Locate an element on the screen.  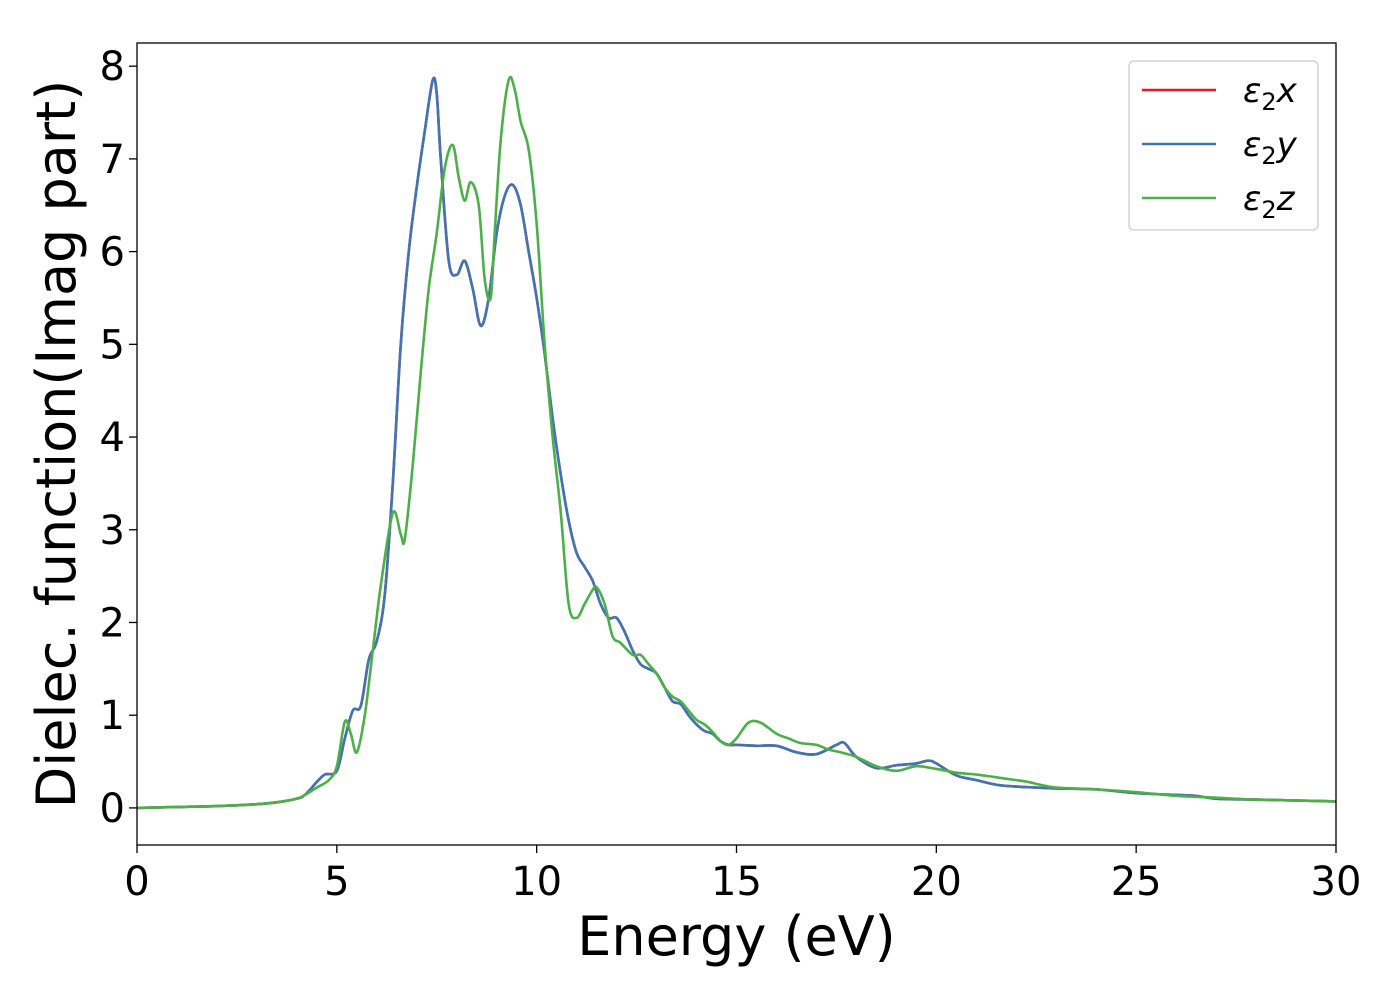
y-tick-label: 7 is located at coordinates (112, 160).